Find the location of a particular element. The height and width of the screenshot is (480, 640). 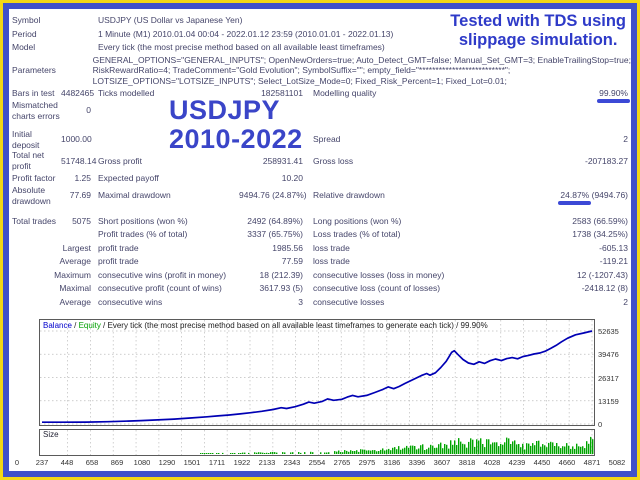

y-axis-tick-label: 52635 is located at coordinates (608, 331).